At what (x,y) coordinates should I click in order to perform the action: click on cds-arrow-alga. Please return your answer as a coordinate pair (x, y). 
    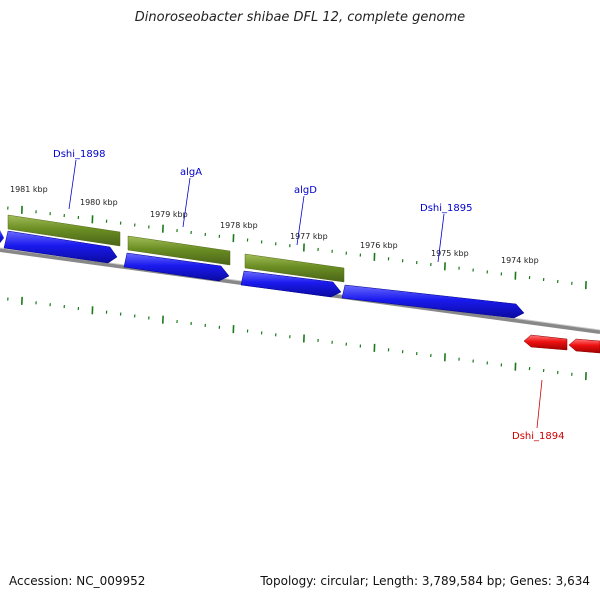
    Looking at the image, I should click on (176, 267).